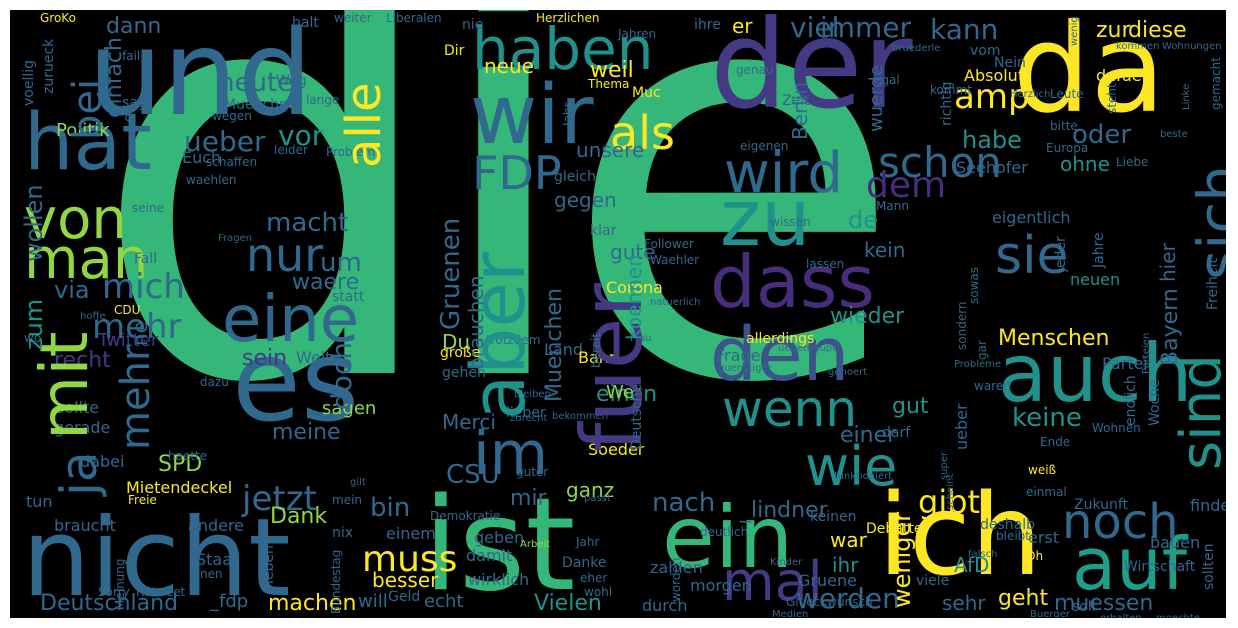 The height and width of the screenshot is (628, 1238). What do you see at coordinates (1213, 284) in the screenshot?
I see `word-Freiheit: Freiheit` at bounding box center [1213, 284].